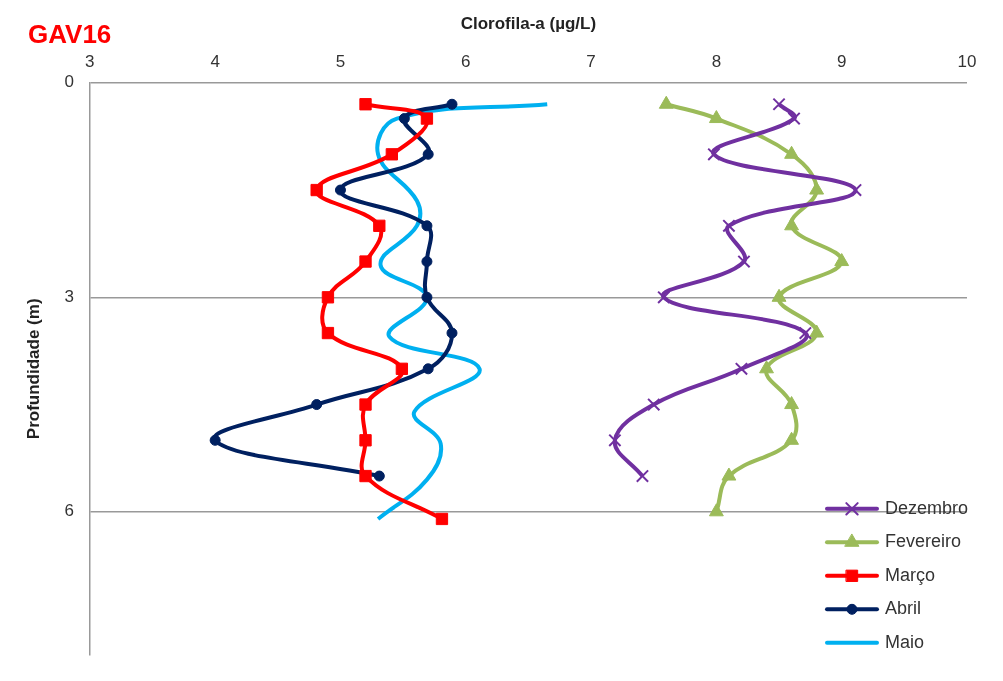 This screenshot has width=1003, height=681. Describe the element at coordinates (967, 62) in the screenshot. I see `x-tick-label: 10` at that location.